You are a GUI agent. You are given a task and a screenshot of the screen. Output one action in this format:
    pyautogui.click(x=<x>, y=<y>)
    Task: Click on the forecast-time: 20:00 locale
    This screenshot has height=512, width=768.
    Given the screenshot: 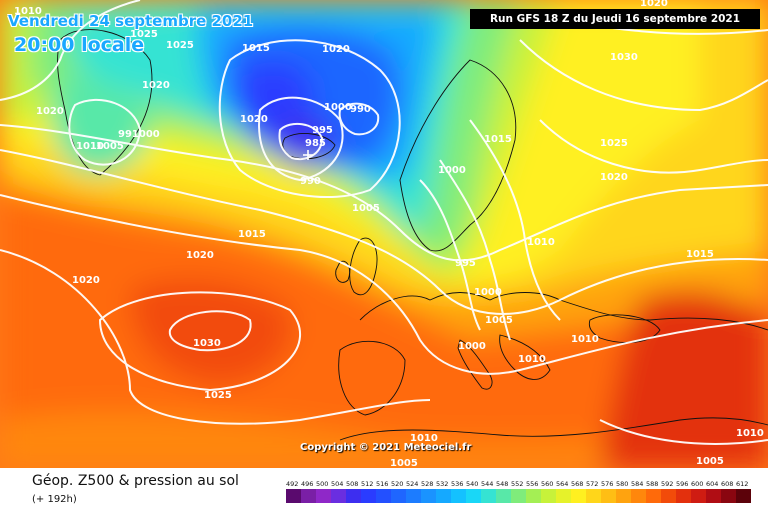 What is the action you would take?
    pyautogui.click(x=79, y=45)
    